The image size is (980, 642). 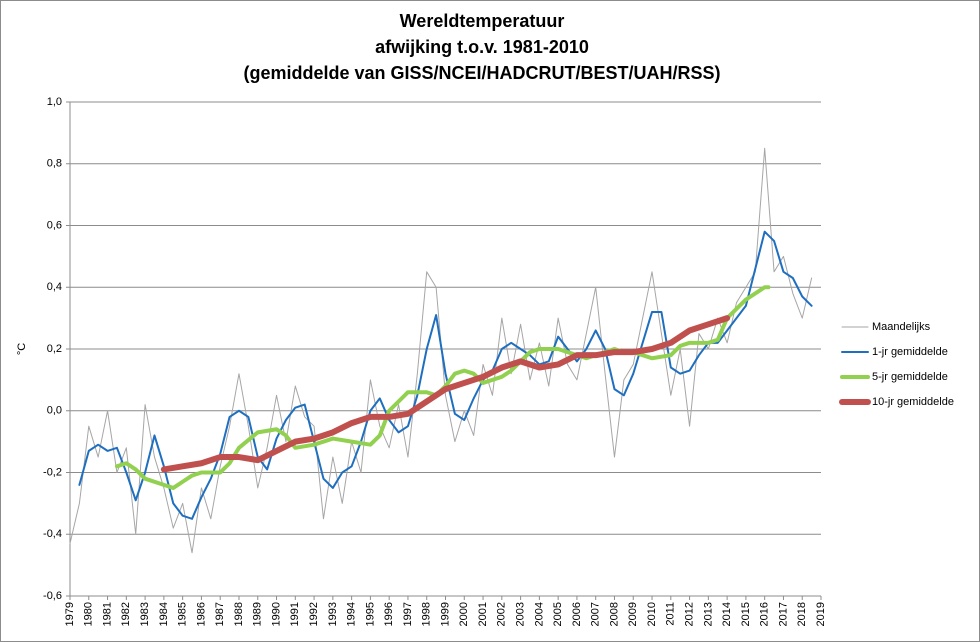 I want to click on x-tick-label: 2016, so click(x=765, y=614).